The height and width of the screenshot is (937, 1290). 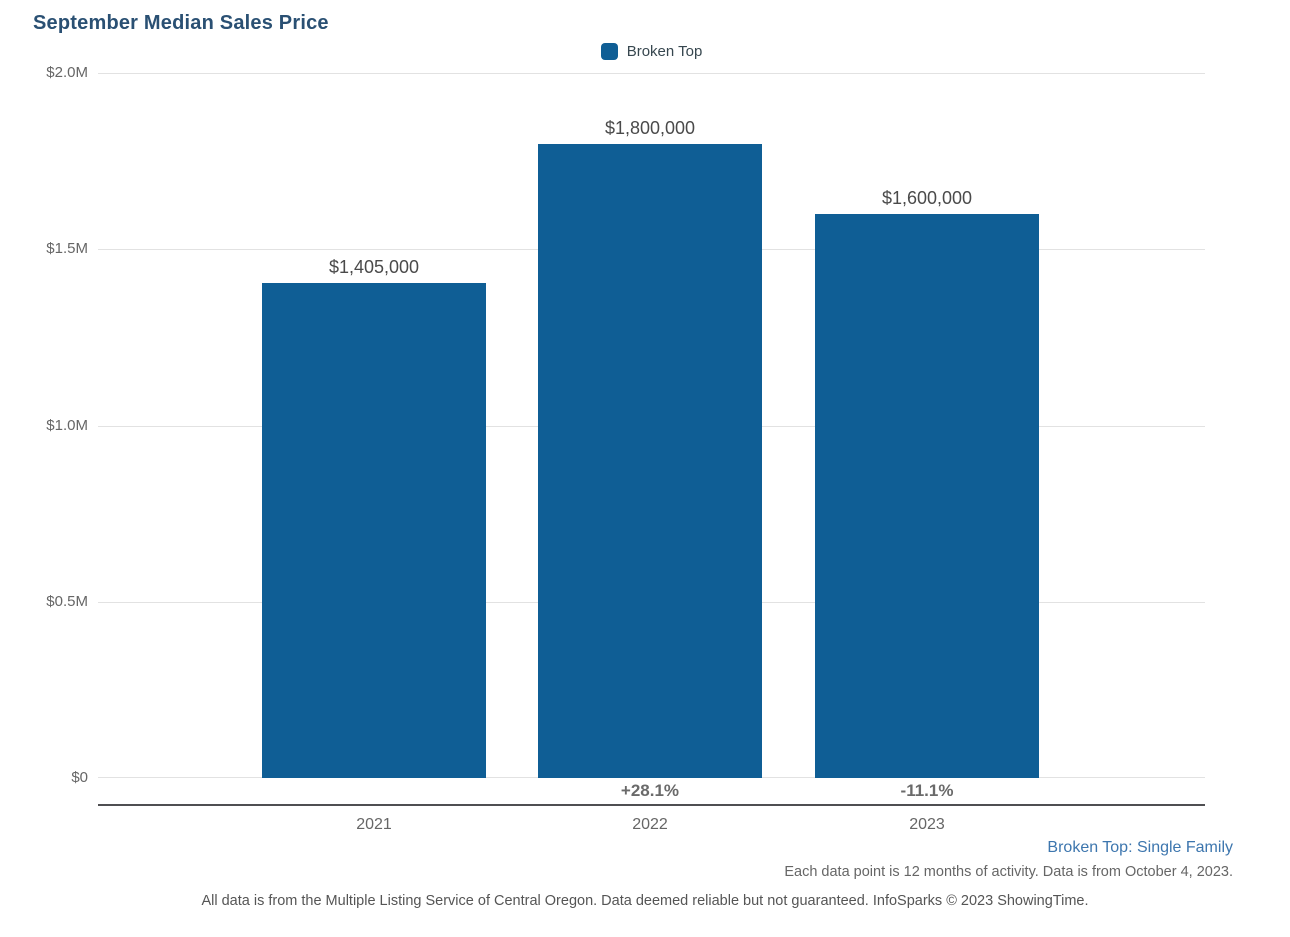 I want to click on legend-item-broken-top: Broken Top, so click(x=651, y=51).